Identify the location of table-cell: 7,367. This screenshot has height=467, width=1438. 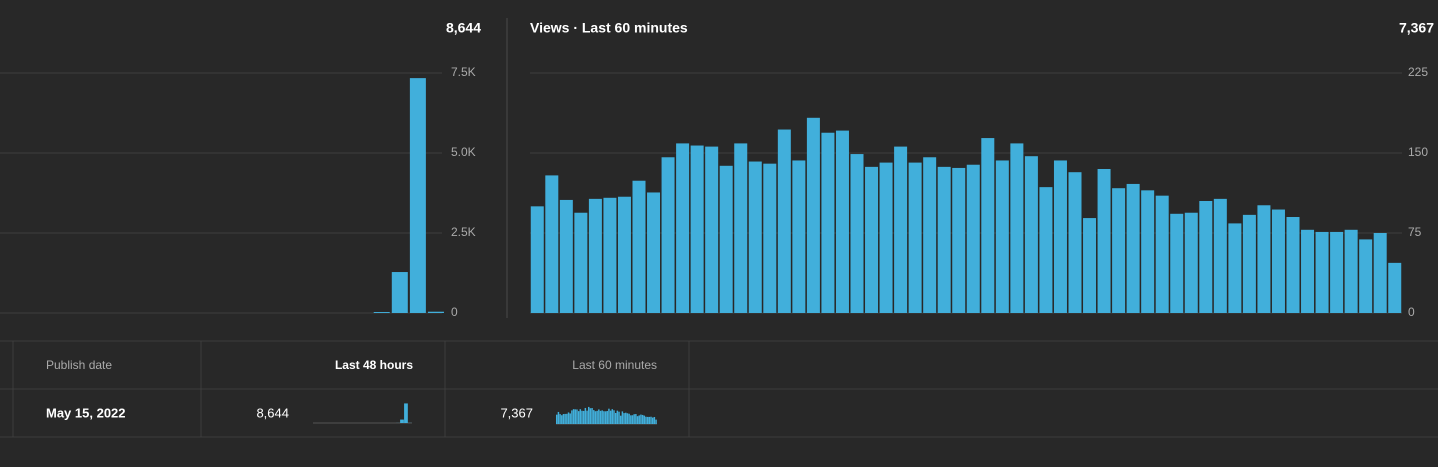
(516, 412).